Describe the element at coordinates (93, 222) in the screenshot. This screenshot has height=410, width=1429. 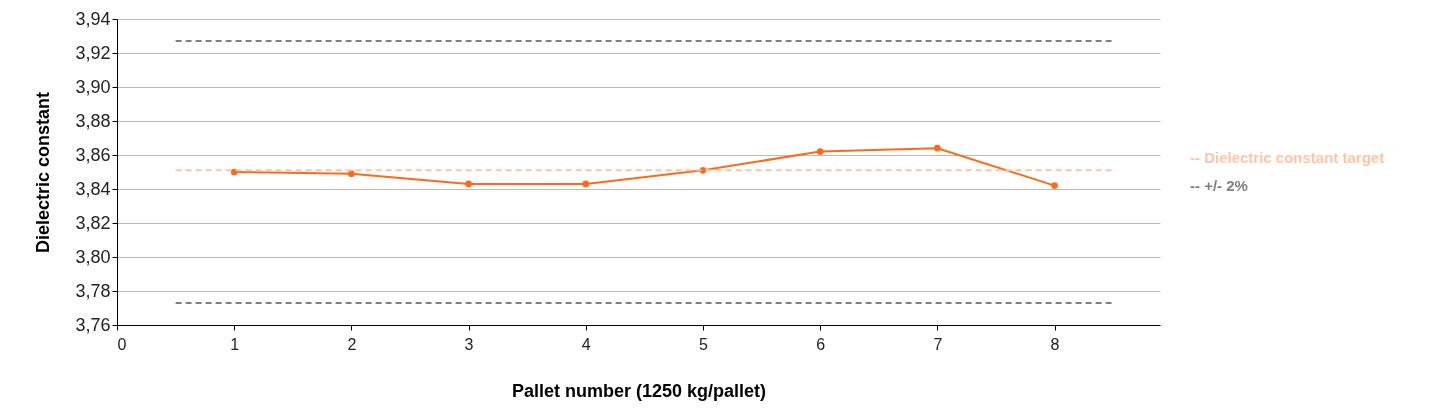
I see `y-tick-label: 3,82` at that location.